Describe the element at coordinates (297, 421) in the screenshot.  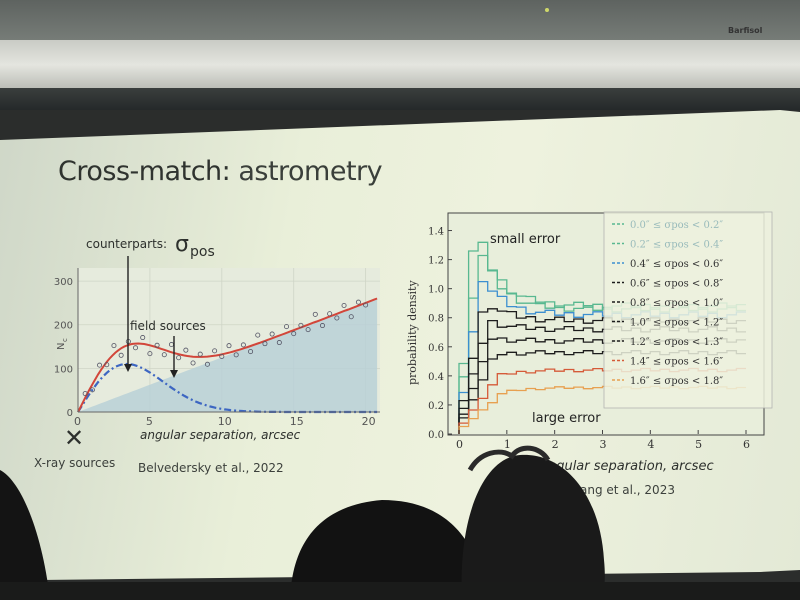
I see `left-x-tick-label: 15` at that location.